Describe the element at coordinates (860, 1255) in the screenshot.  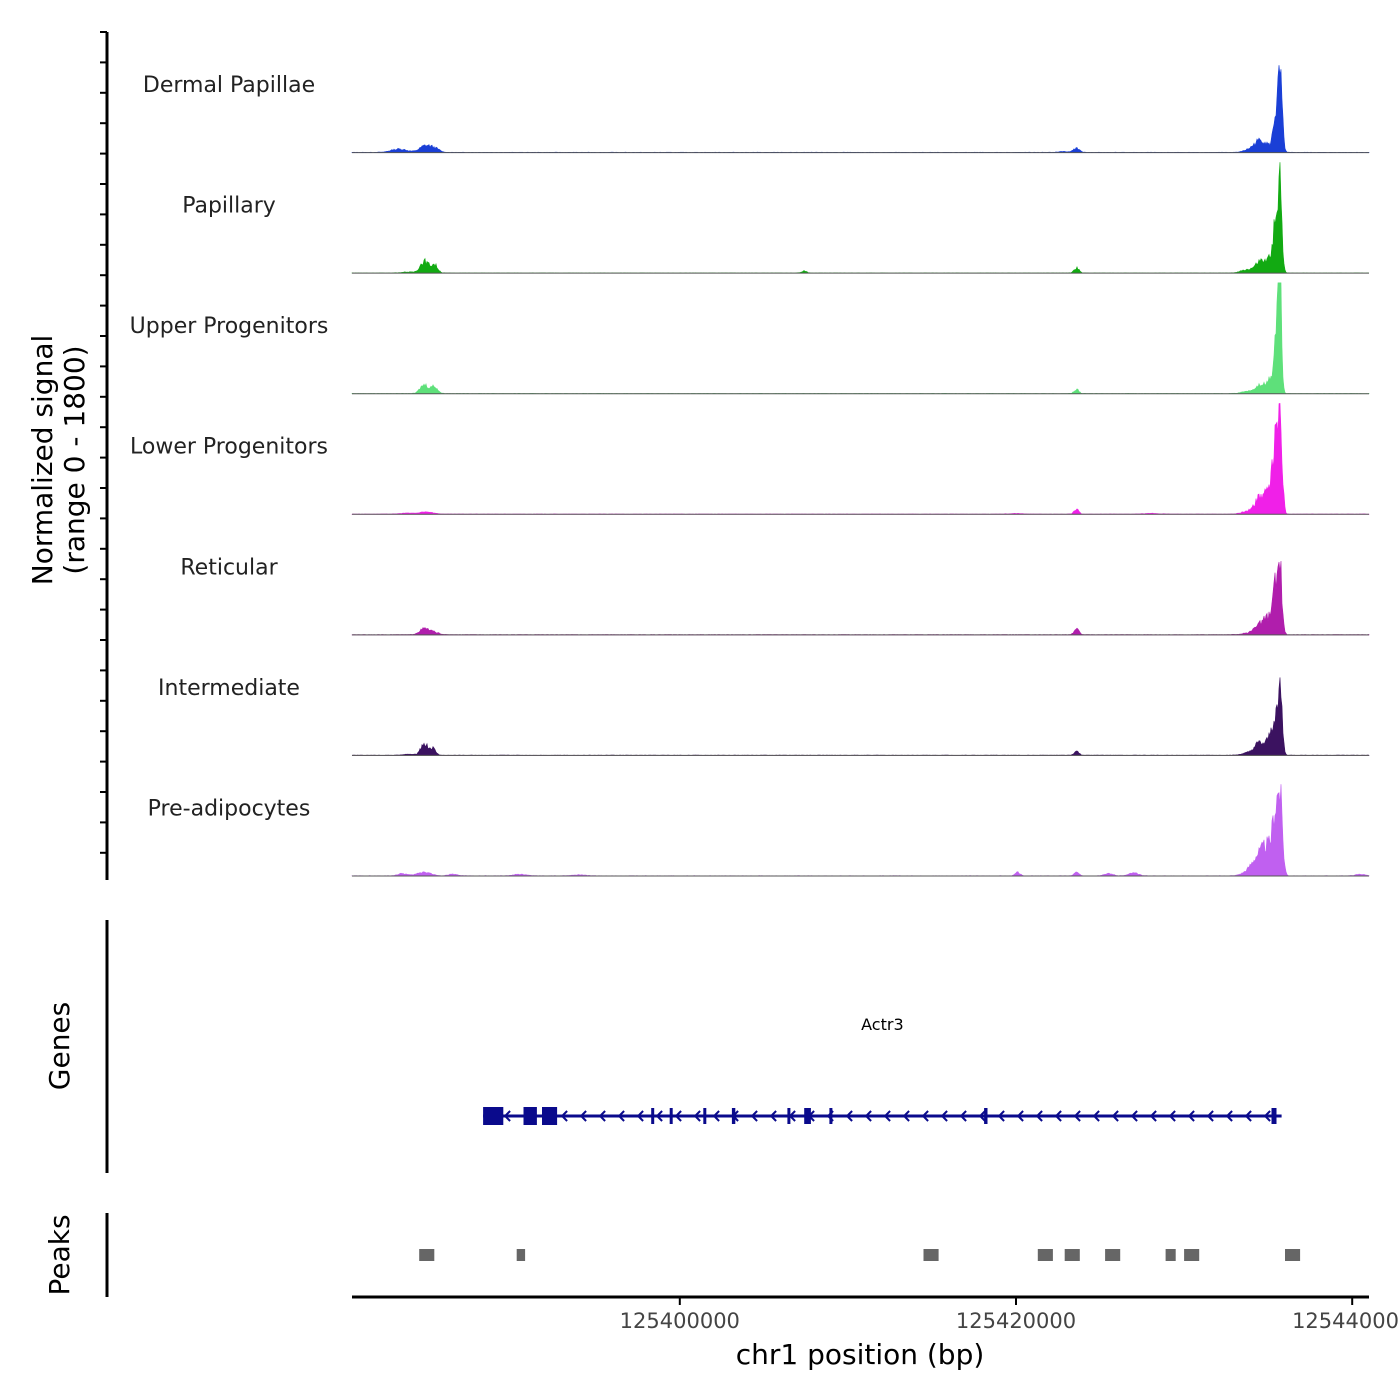
I see `peak-regions-track` at that location.